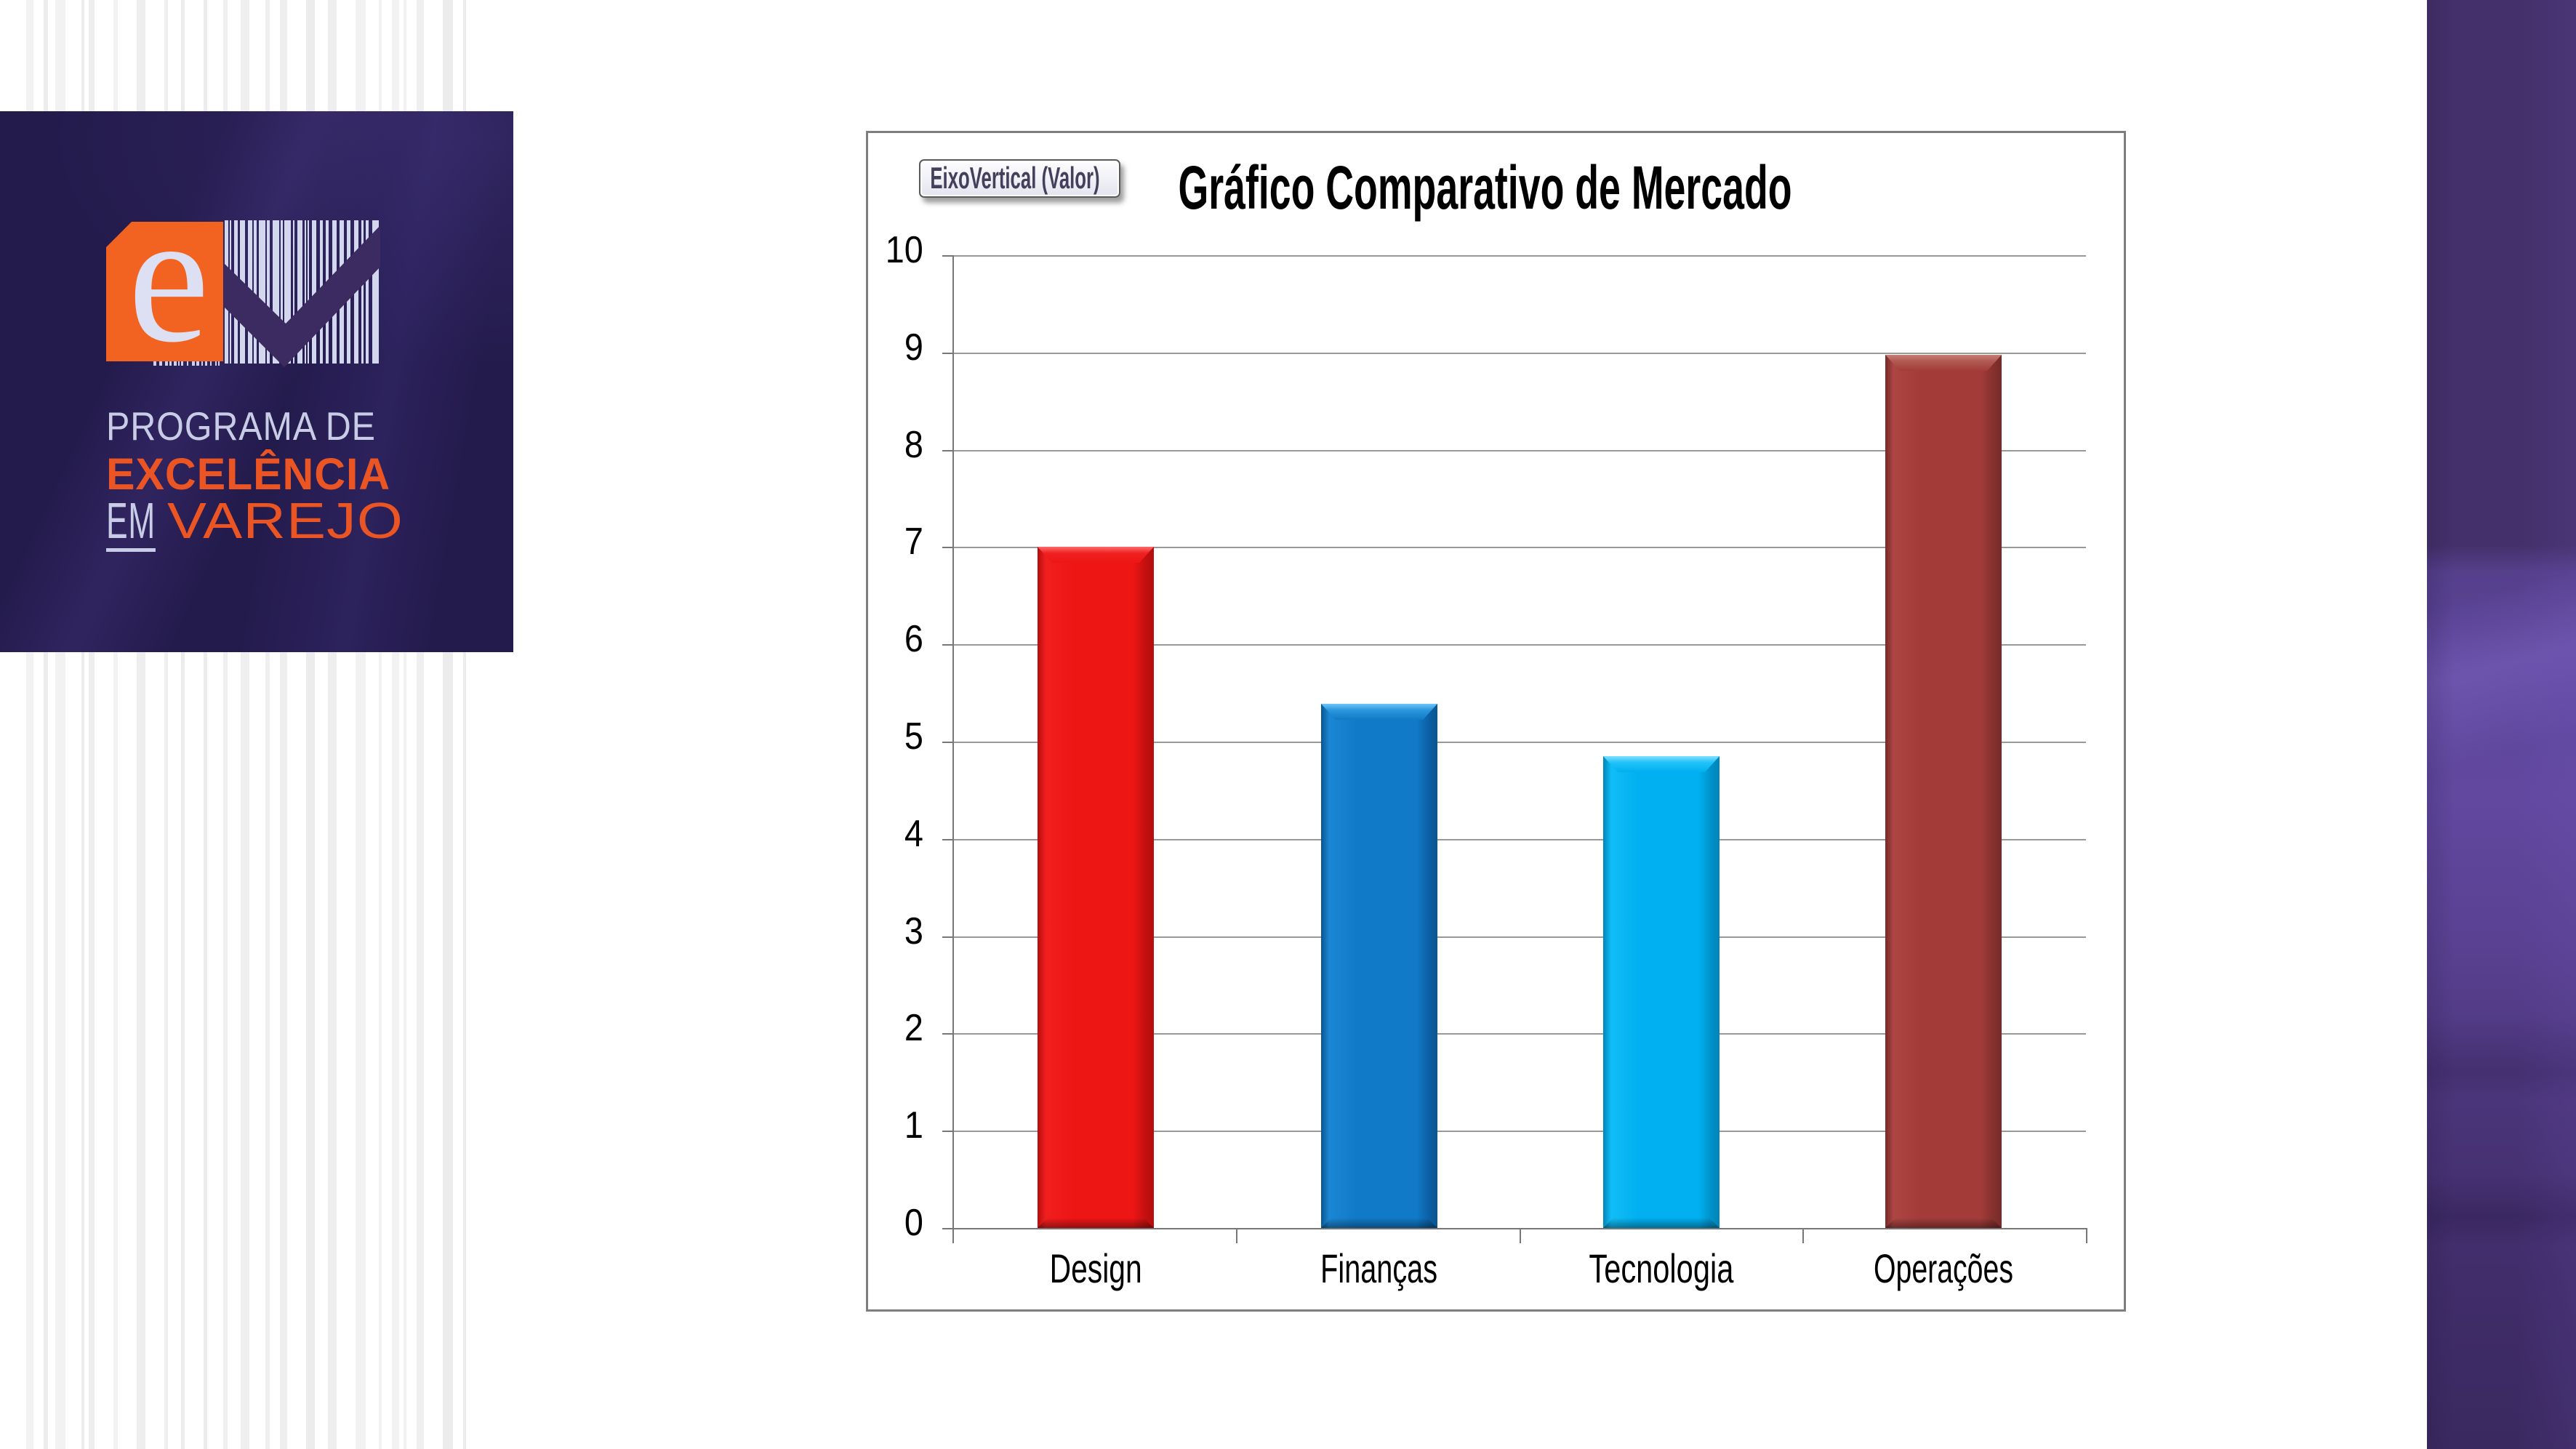 This screenshot has width=2576, height=1449. I want to click on svg-text: e, so click(169, 277).